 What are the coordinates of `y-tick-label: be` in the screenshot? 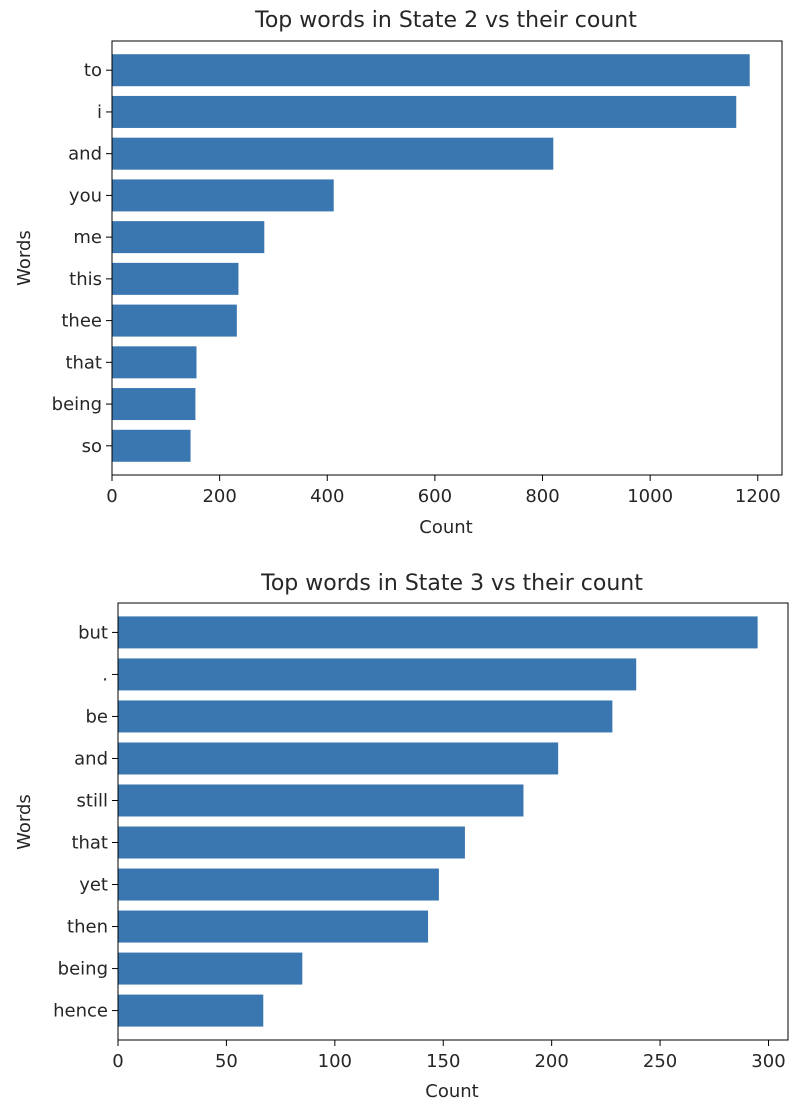 It's located at (97, 716).